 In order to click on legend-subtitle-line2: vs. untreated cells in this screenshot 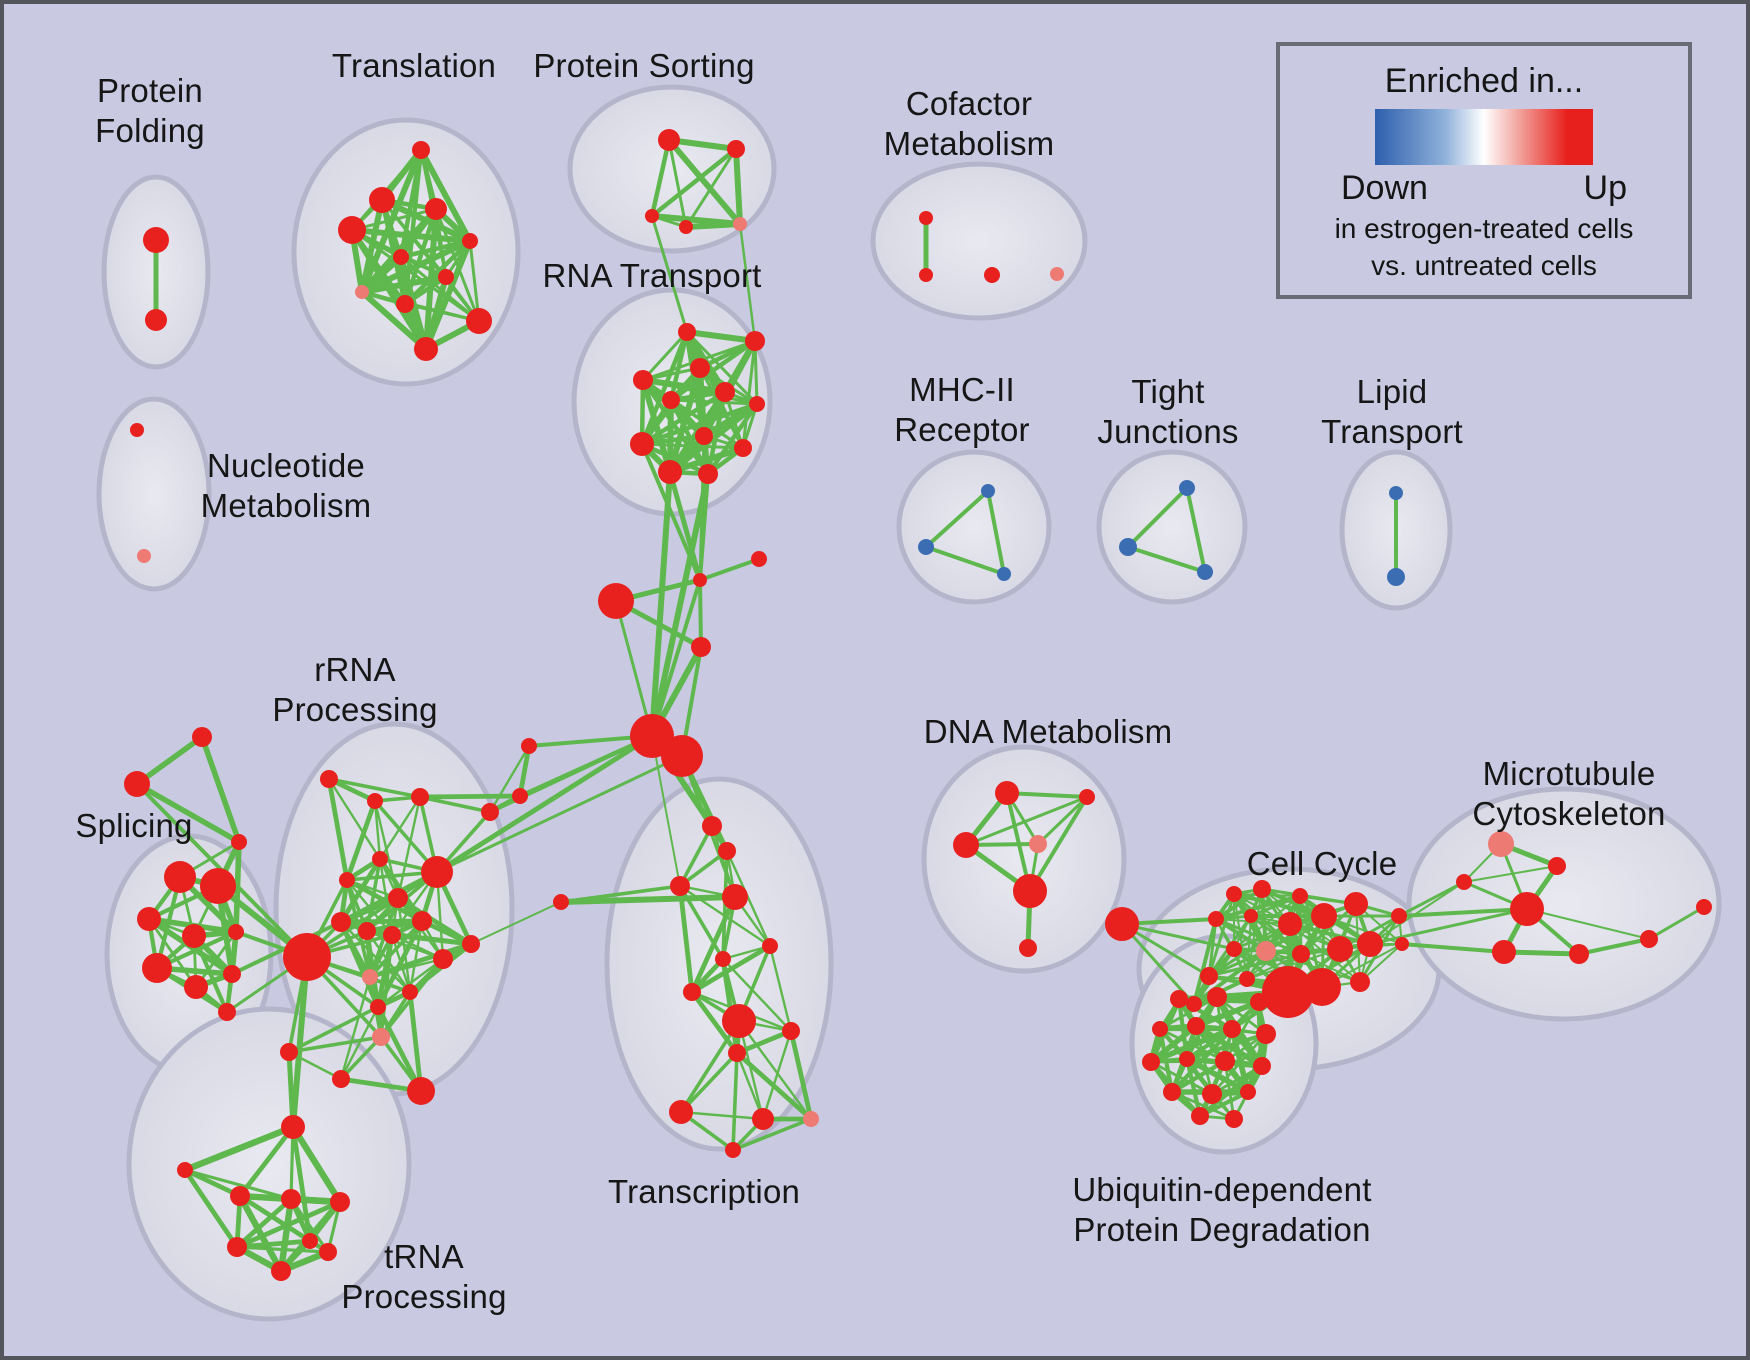, I will do `click(1484, 265)`.